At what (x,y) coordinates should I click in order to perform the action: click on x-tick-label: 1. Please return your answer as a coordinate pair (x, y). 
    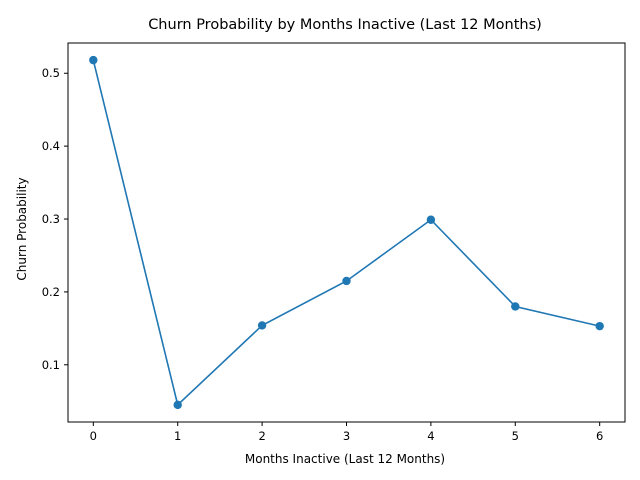
    Looking at the image, I should click on (177, 436).